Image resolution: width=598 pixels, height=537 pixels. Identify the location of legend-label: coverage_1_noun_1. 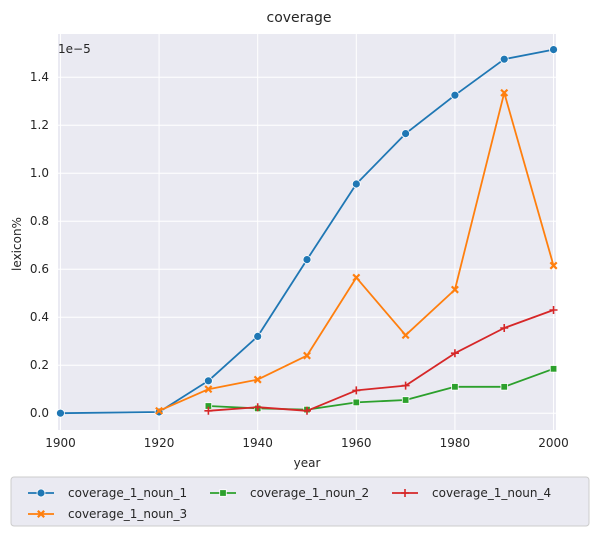
(127, 493).